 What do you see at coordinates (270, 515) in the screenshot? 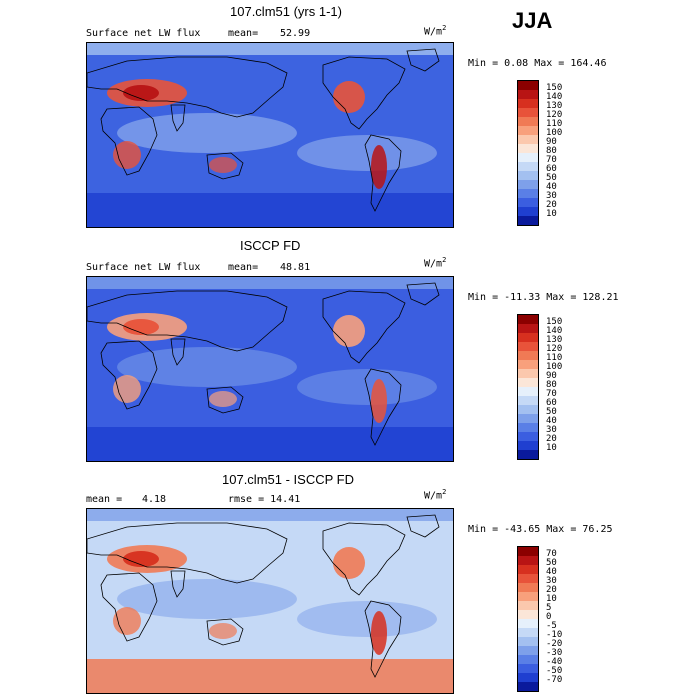
I see `arctic-band` at bounding box center [270, 515].